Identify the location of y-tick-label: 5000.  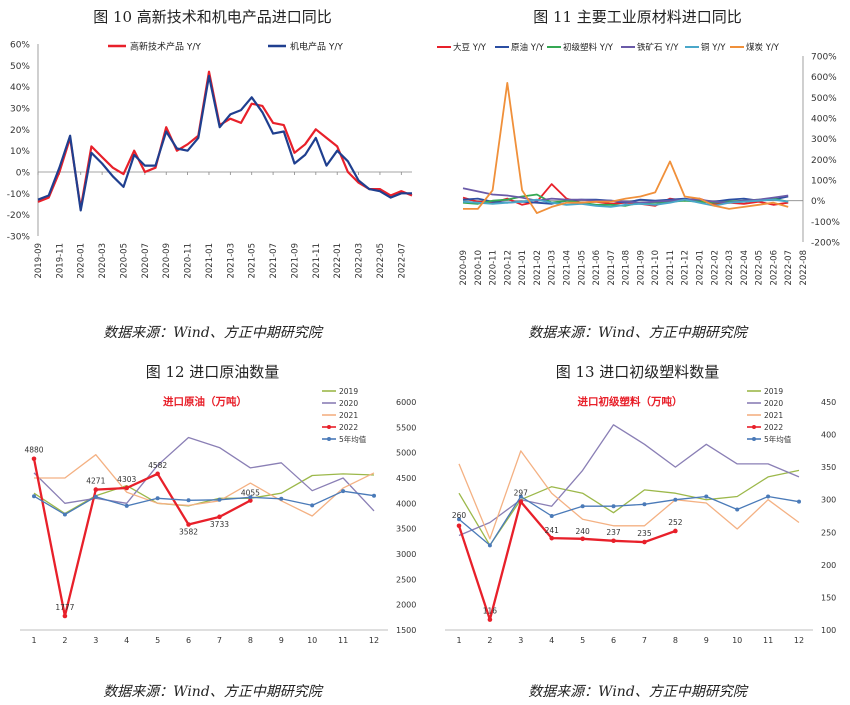
(406, 453).